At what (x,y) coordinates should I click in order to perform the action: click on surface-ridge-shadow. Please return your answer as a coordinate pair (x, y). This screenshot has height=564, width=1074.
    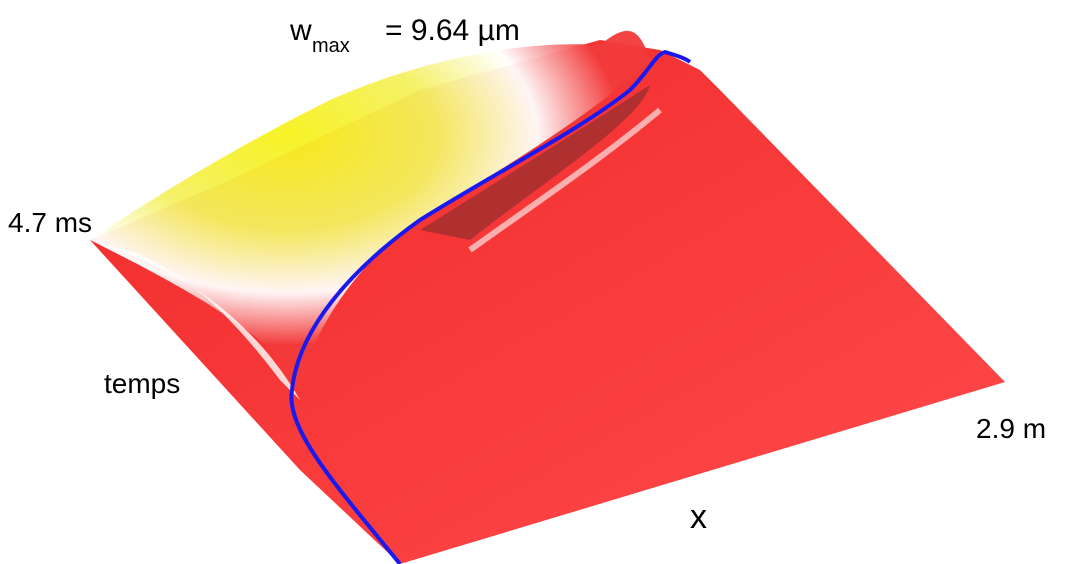
    Looking at the image, I should click on (535, 162).